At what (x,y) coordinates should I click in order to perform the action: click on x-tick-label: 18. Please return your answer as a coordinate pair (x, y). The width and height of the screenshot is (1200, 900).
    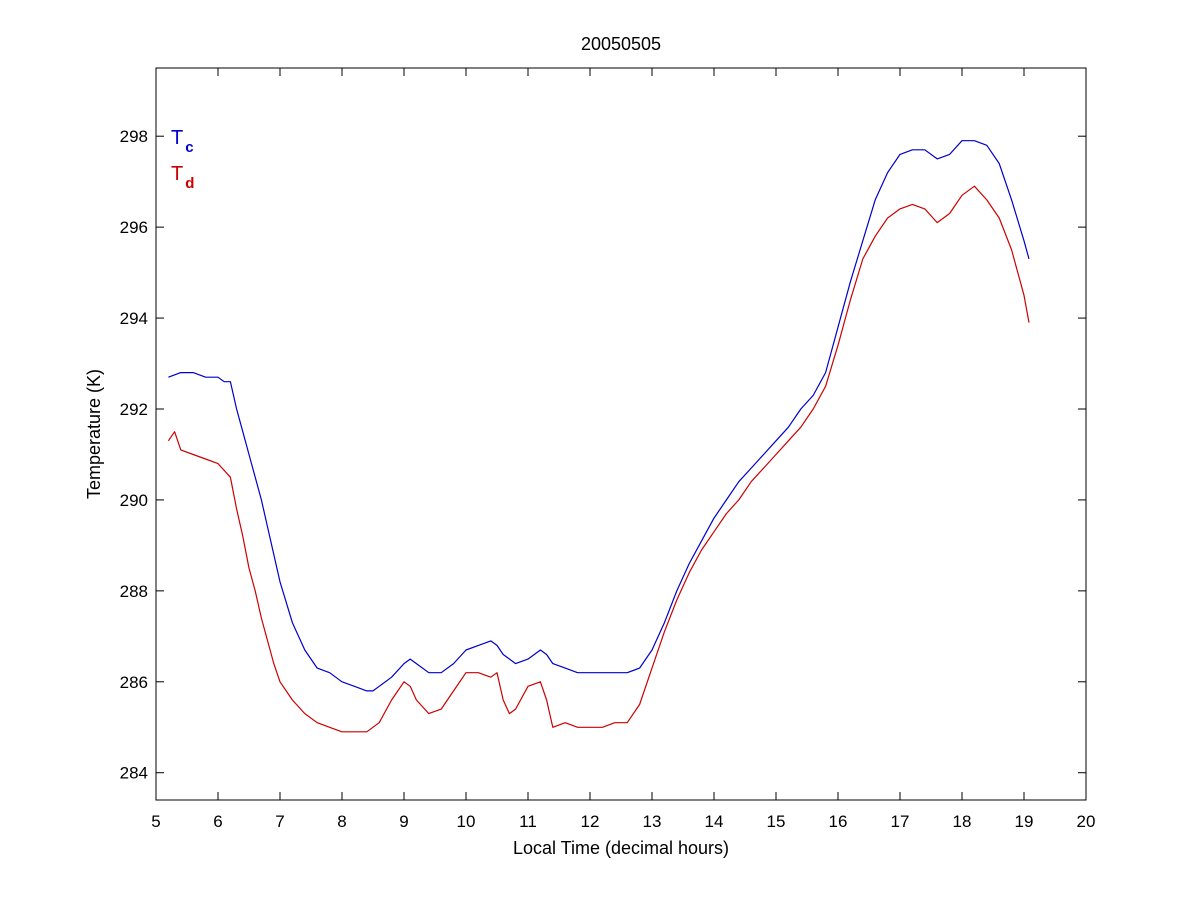
    Looking at the image, I should click on (962, 821).